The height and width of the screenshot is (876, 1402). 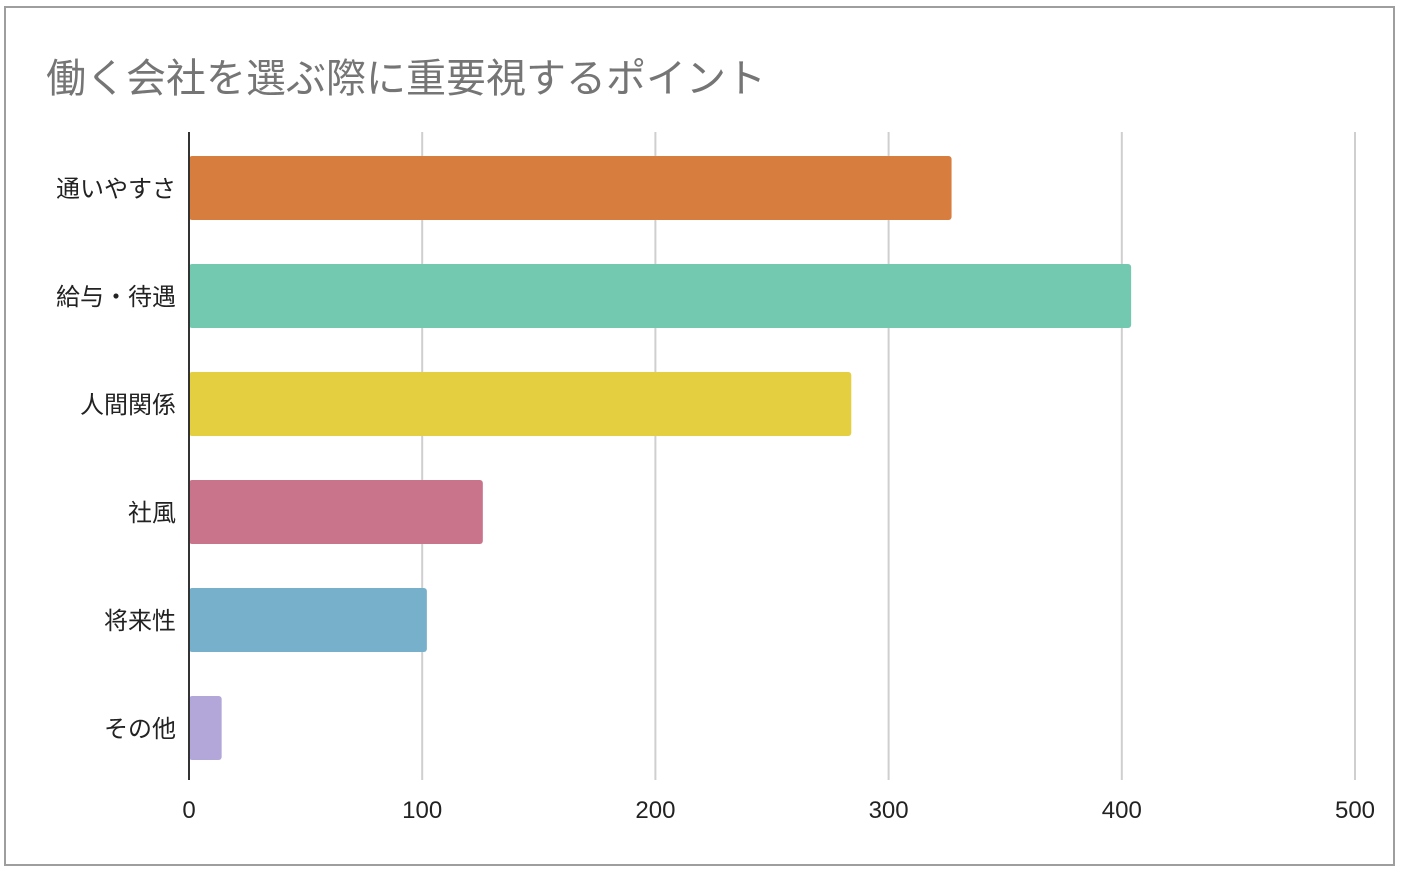 What do you see at coordinates (188, 810) in the screenshot?
I see `x-tick-label: 0` at bounding box center [188, 810].